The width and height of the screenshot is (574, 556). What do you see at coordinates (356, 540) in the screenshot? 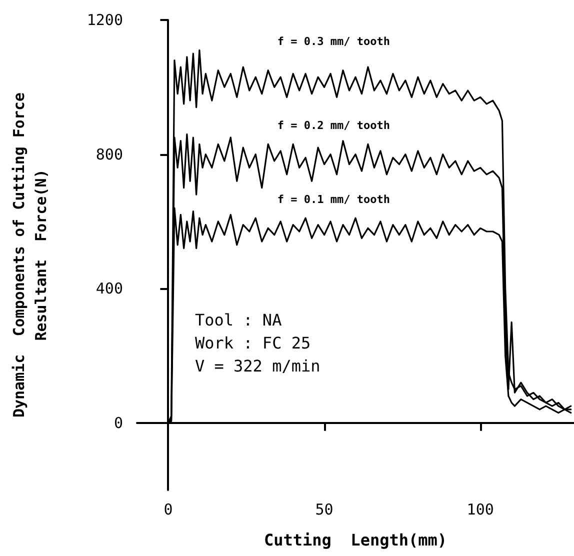
I see `x-axis-title: Cutting Length(mm)` at bounding box center [356, 540].